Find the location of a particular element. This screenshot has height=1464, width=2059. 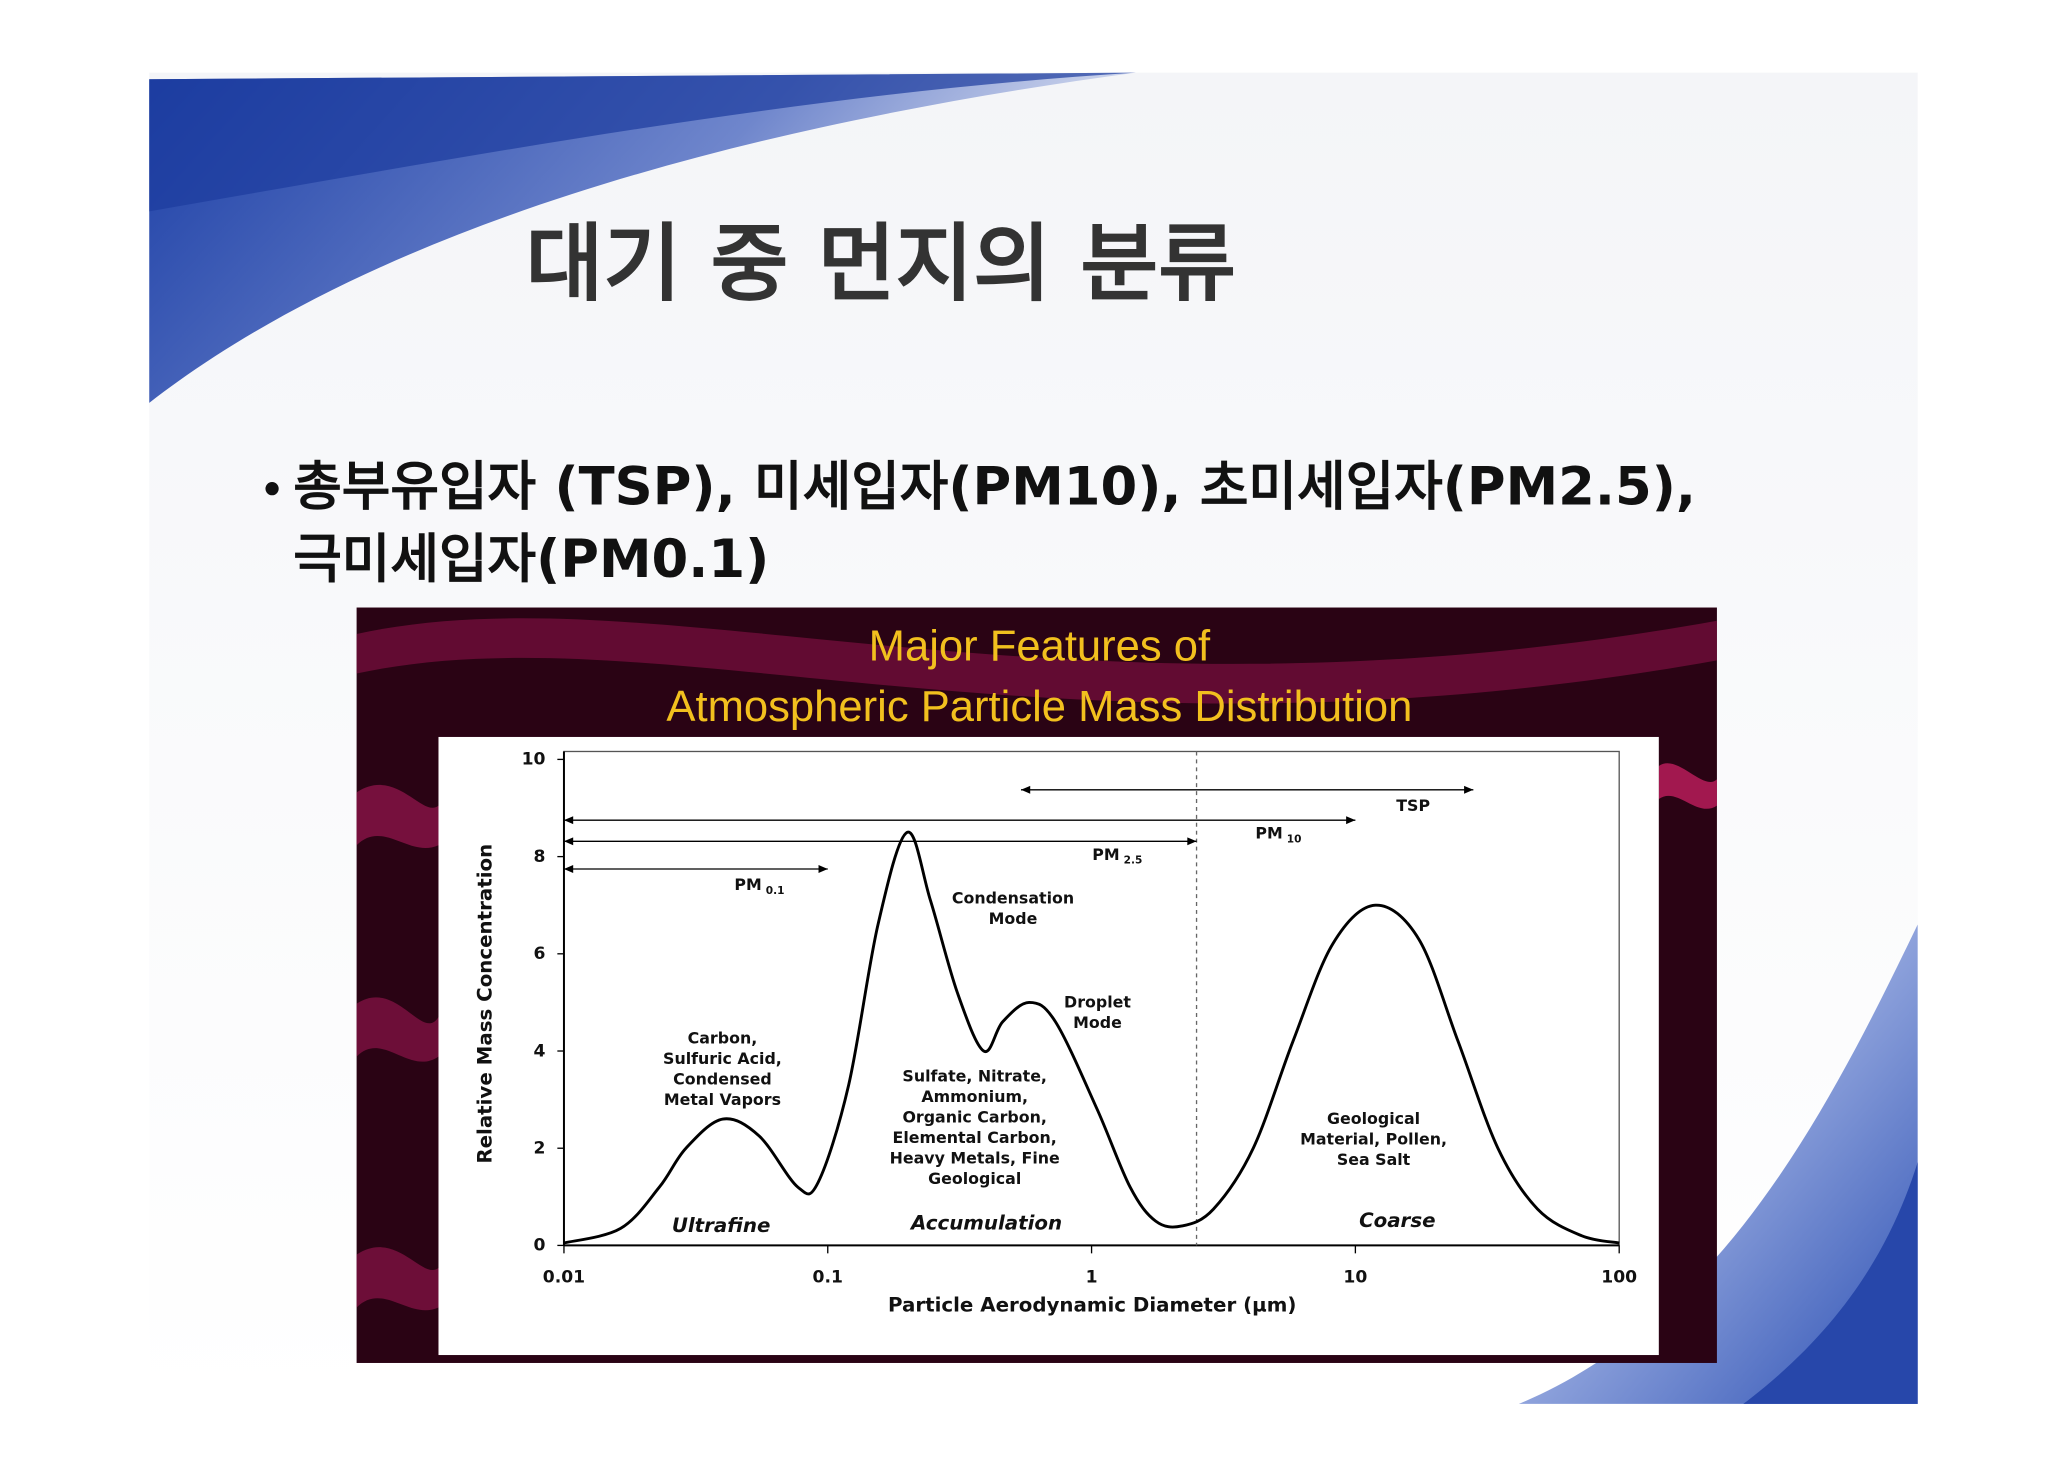

annotation: Condensation is located at coordinates (1013, 897).